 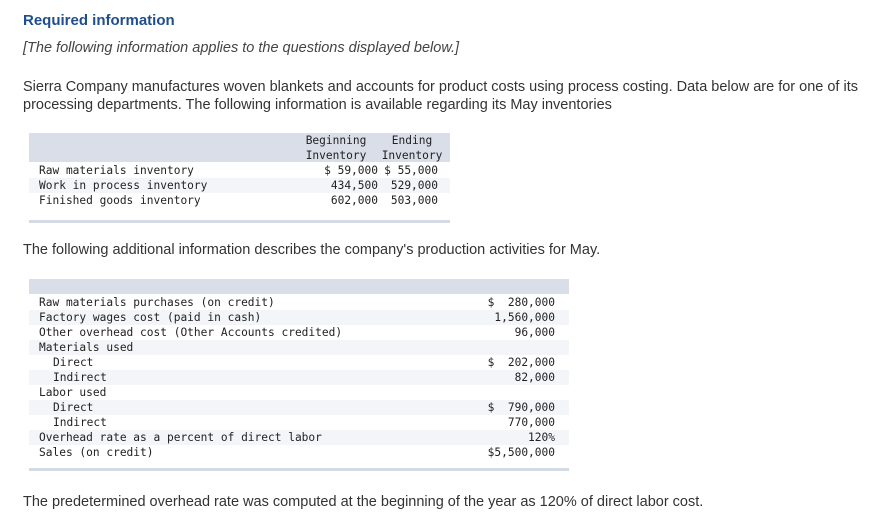 What do you see at coordinates (73, 392) in the screenshot?
I see `row-label: Labor used` at bounding box center [73, 392].